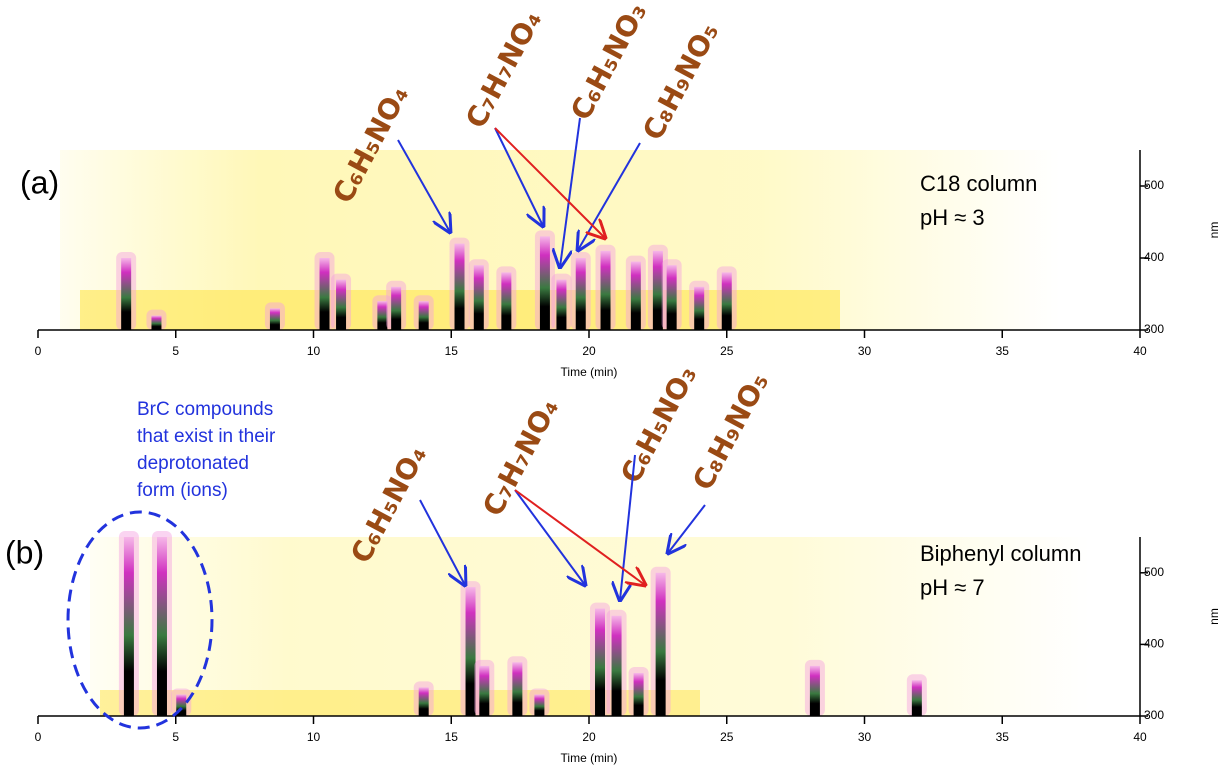 The height and width of the screenshot is (776, 1227). Describe the element at coordinates (1000, 553) in the screenshot. I see `annotation: Biphenyl column` at that location.